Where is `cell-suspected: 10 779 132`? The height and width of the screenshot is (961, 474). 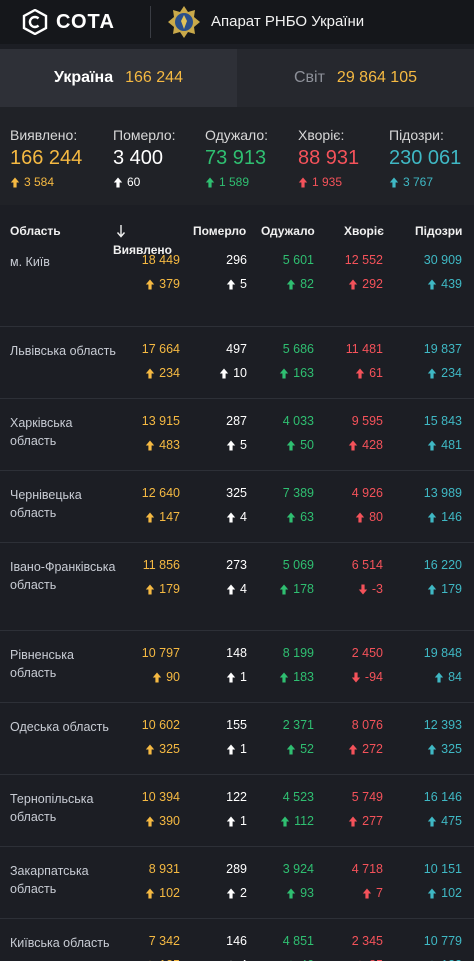 cell-suspected: 10 779 132 is located at coordinates (443, 947).